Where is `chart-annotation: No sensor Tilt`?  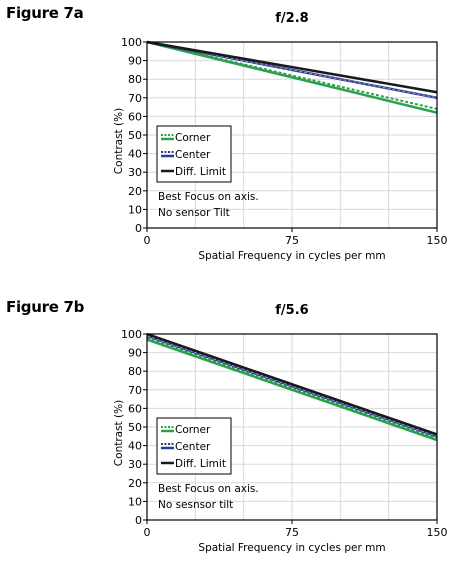
chart-annotation: No sensor Tilt is located at coordinates (194, 213).